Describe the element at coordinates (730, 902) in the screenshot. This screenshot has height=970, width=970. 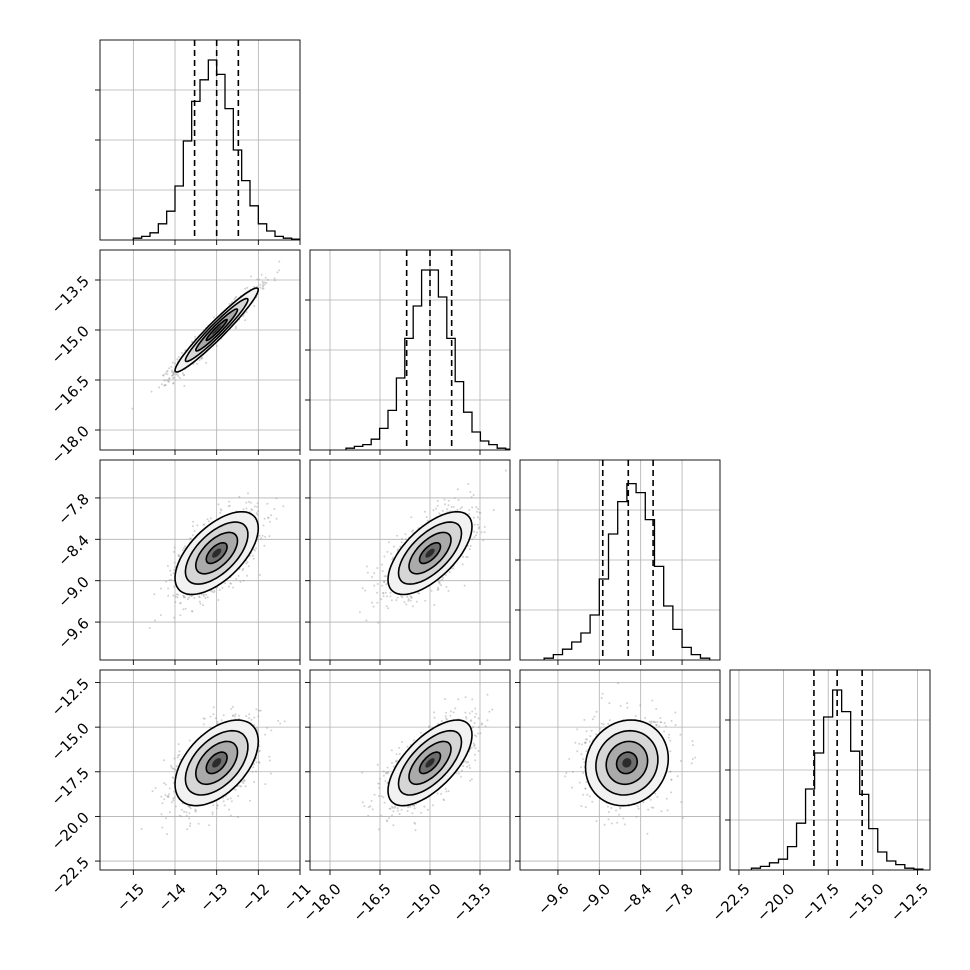
I see `x-tick-label: −22.5` at that location.